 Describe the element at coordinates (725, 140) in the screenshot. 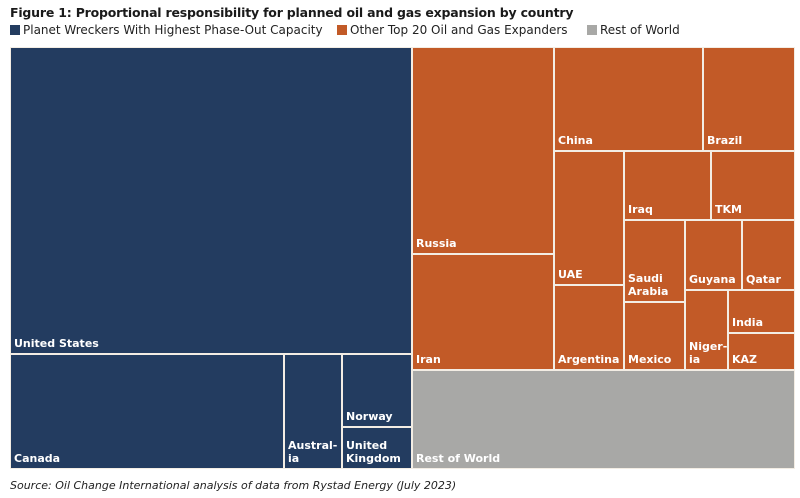

I see `treemap-label-brazil: Brazil` at that location.